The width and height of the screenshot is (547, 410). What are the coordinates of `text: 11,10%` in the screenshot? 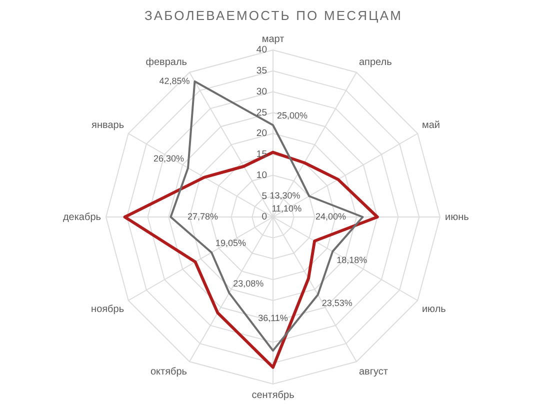 It's located at (287, 209).